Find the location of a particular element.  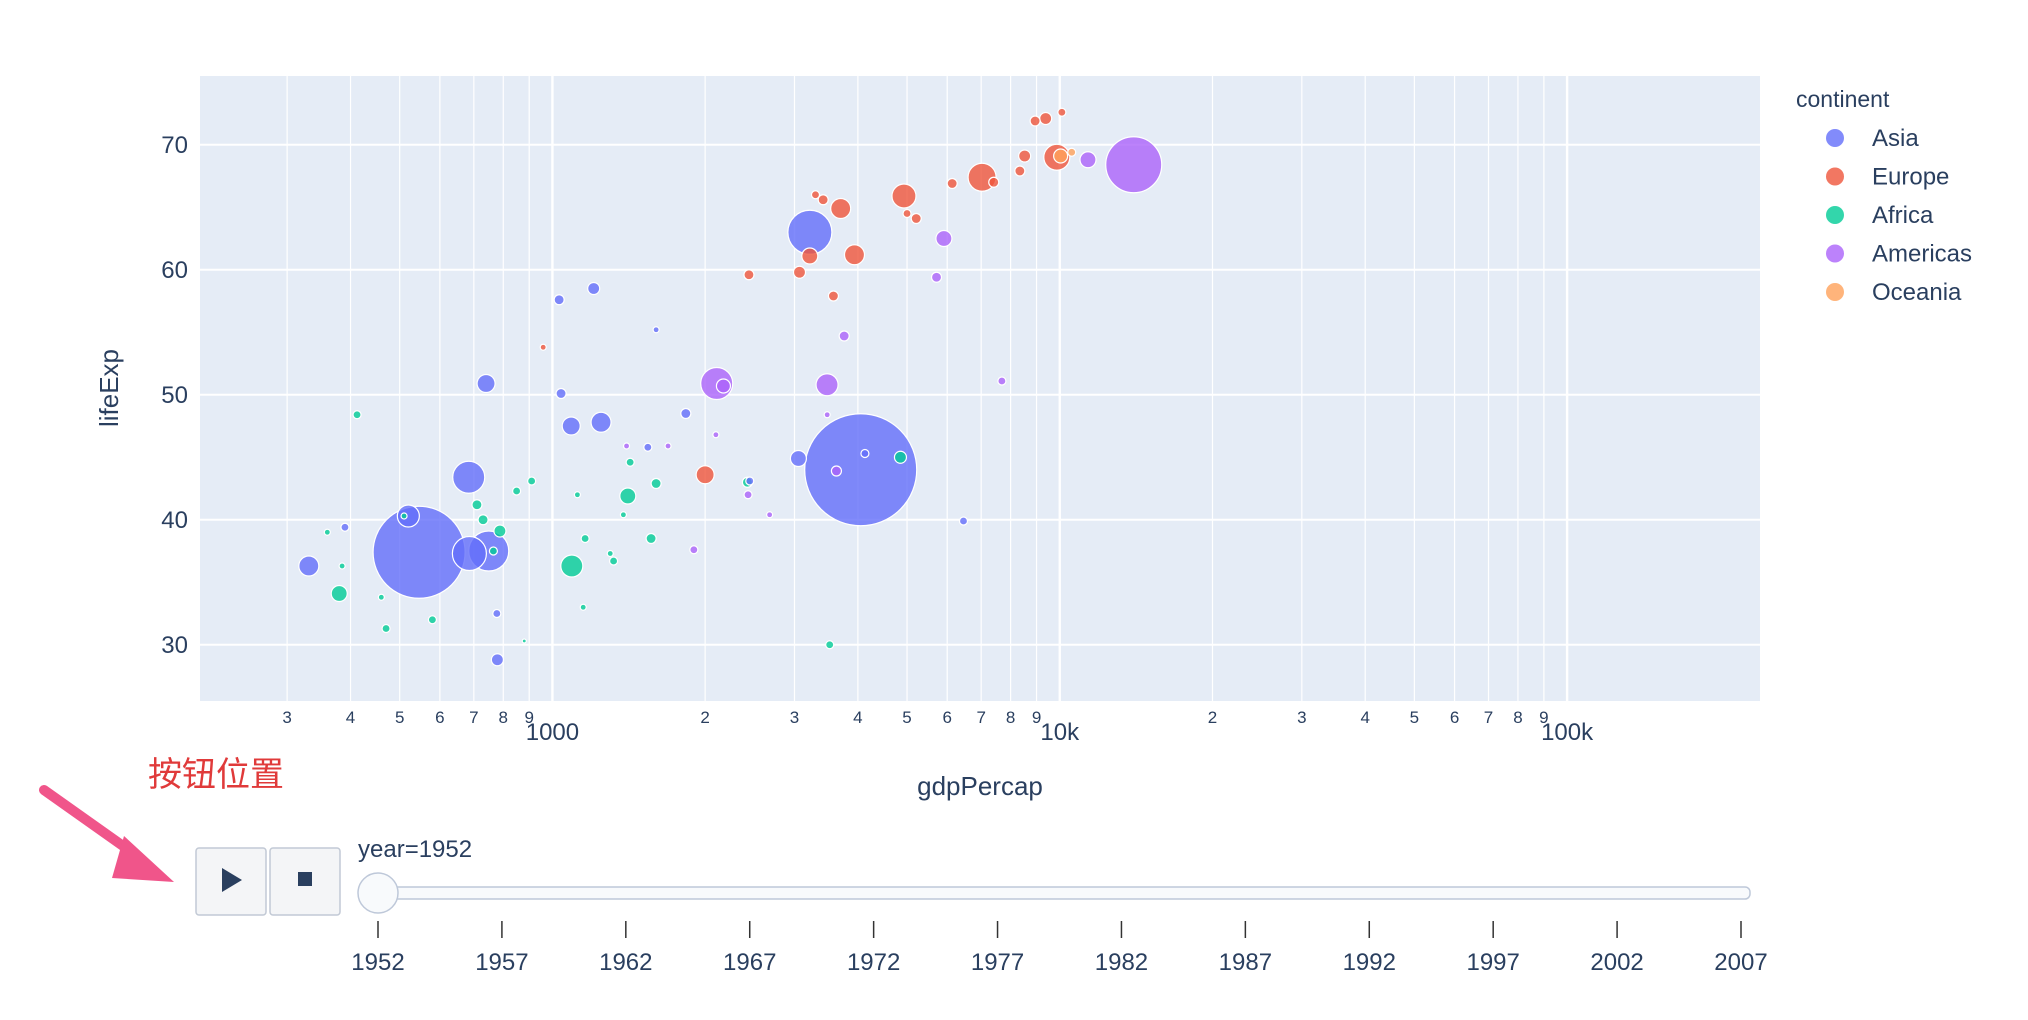

slider-step-label: 1997 is located at coordinates (1492, 962).